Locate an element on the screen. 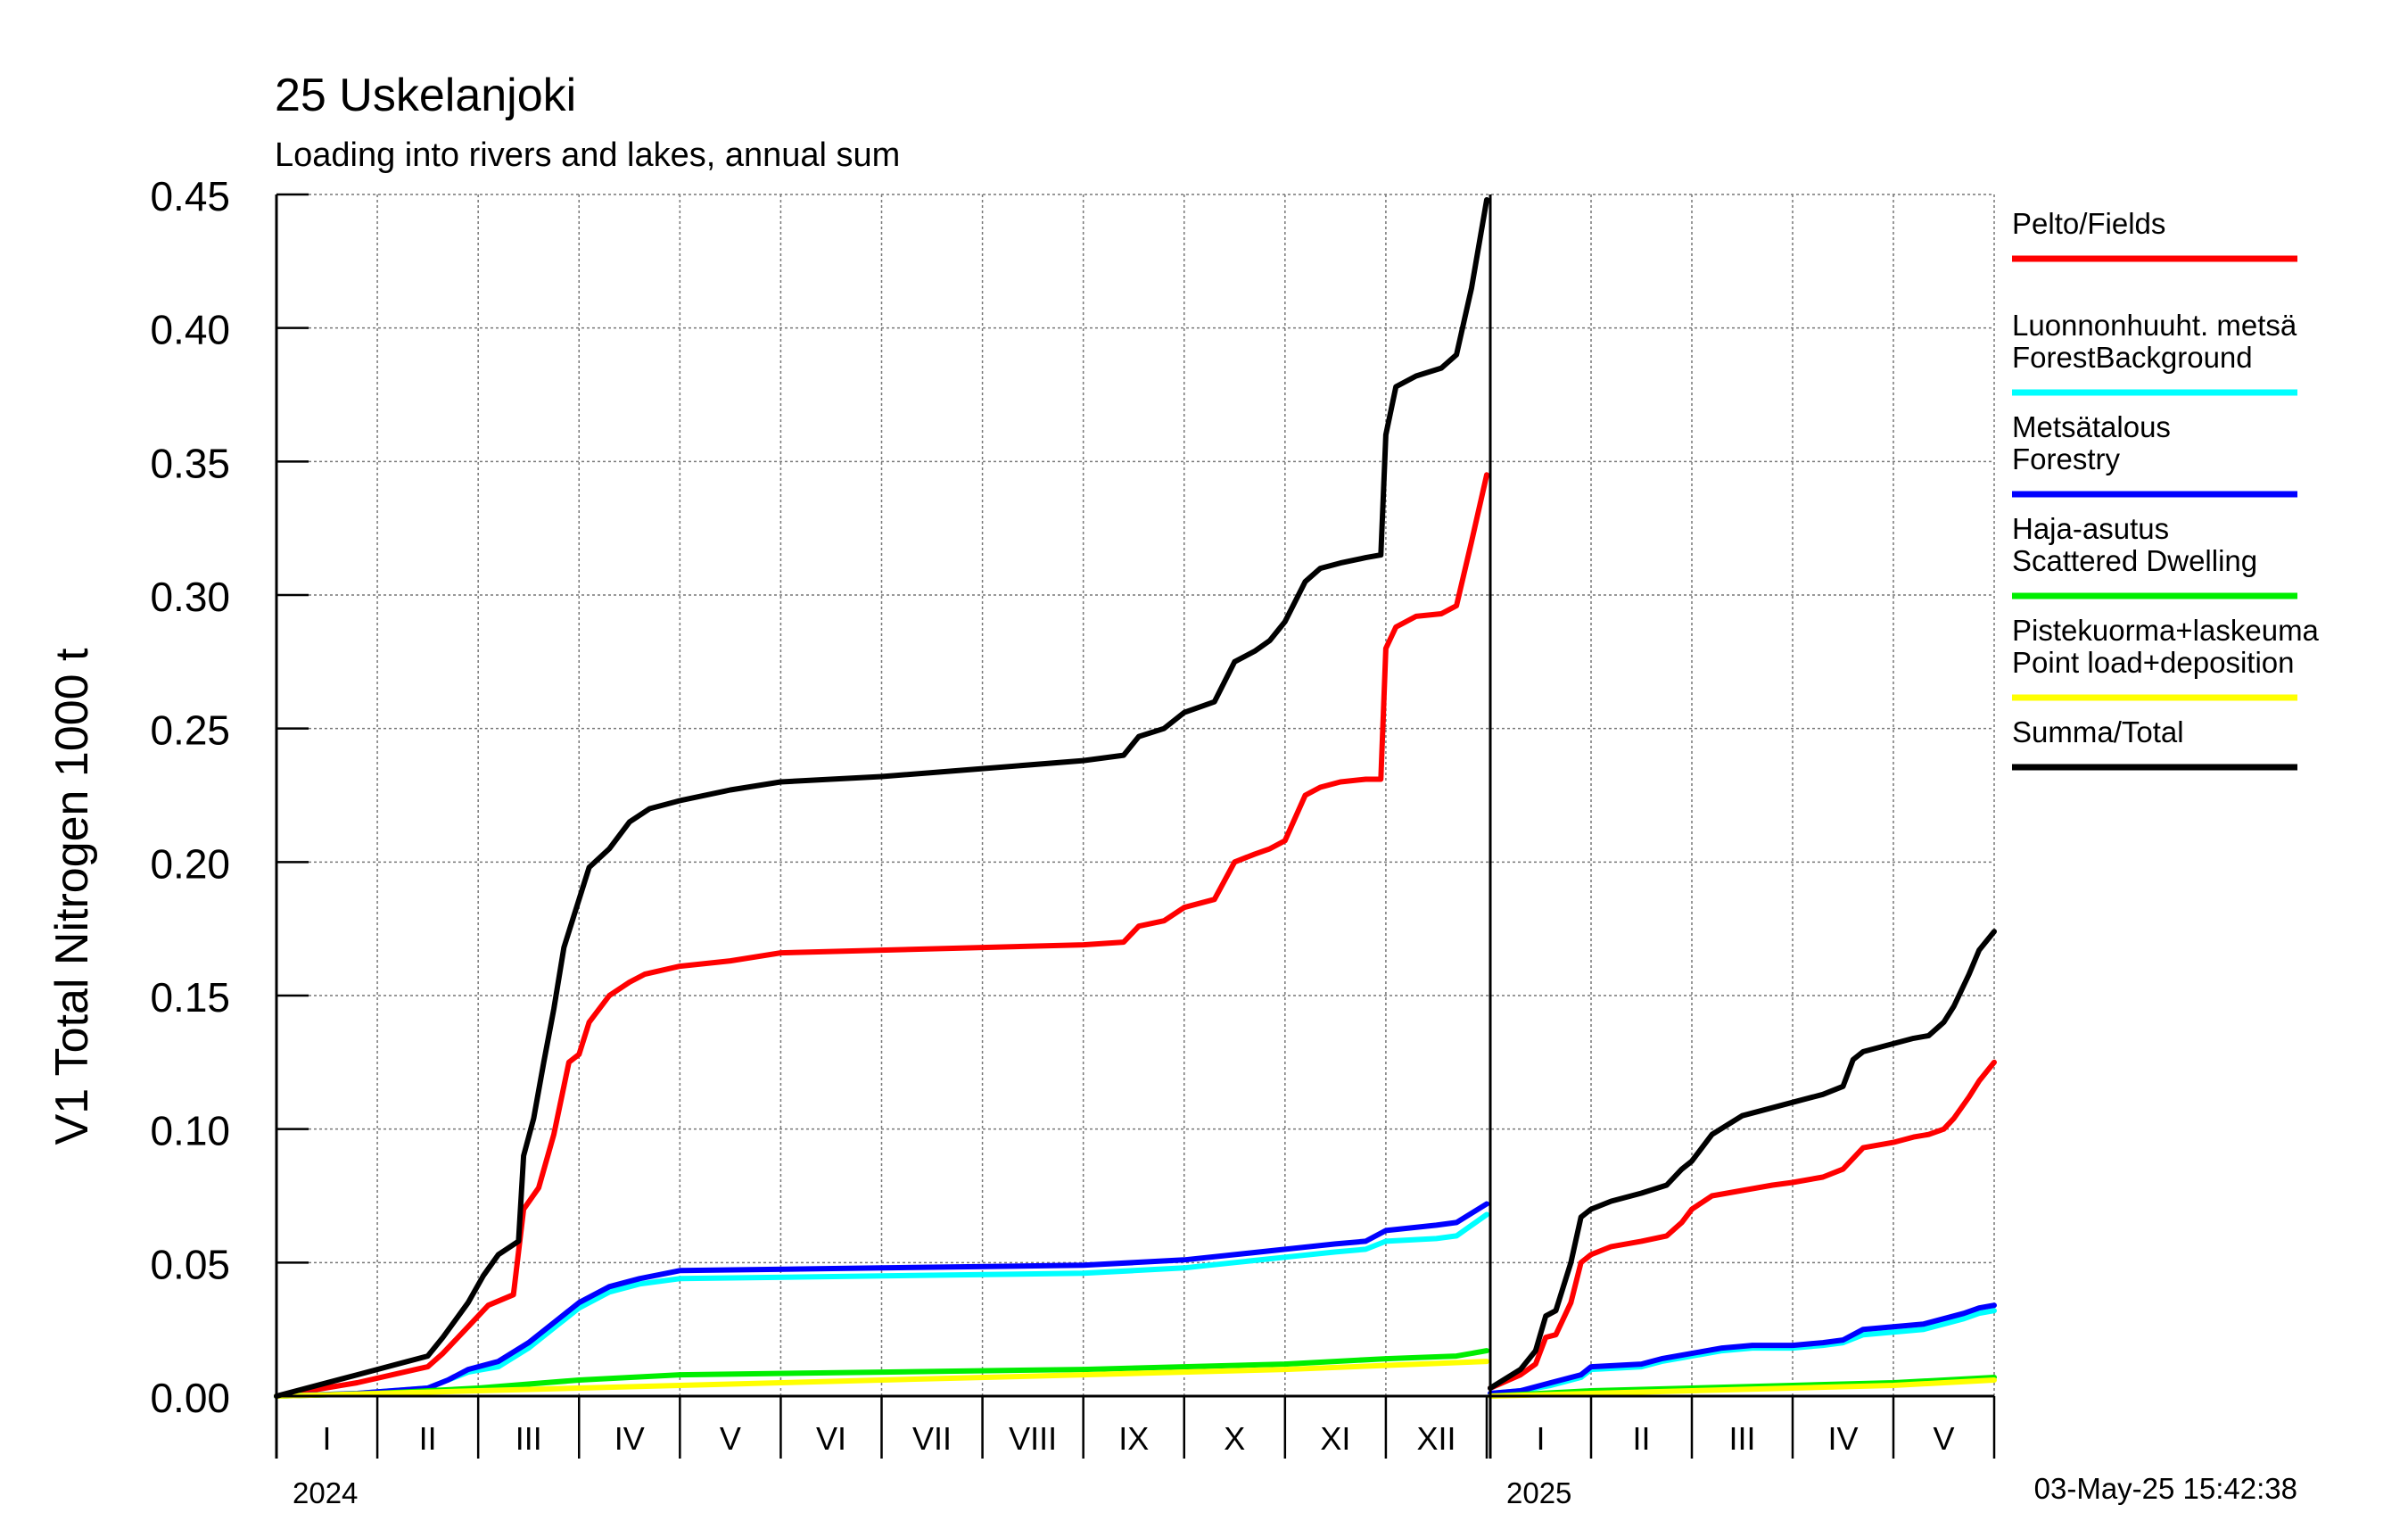 The height and width of the screenshot is (1521, 2408). legend-label-line1: Pelto/Fields is located at coordinates (2088, 224).